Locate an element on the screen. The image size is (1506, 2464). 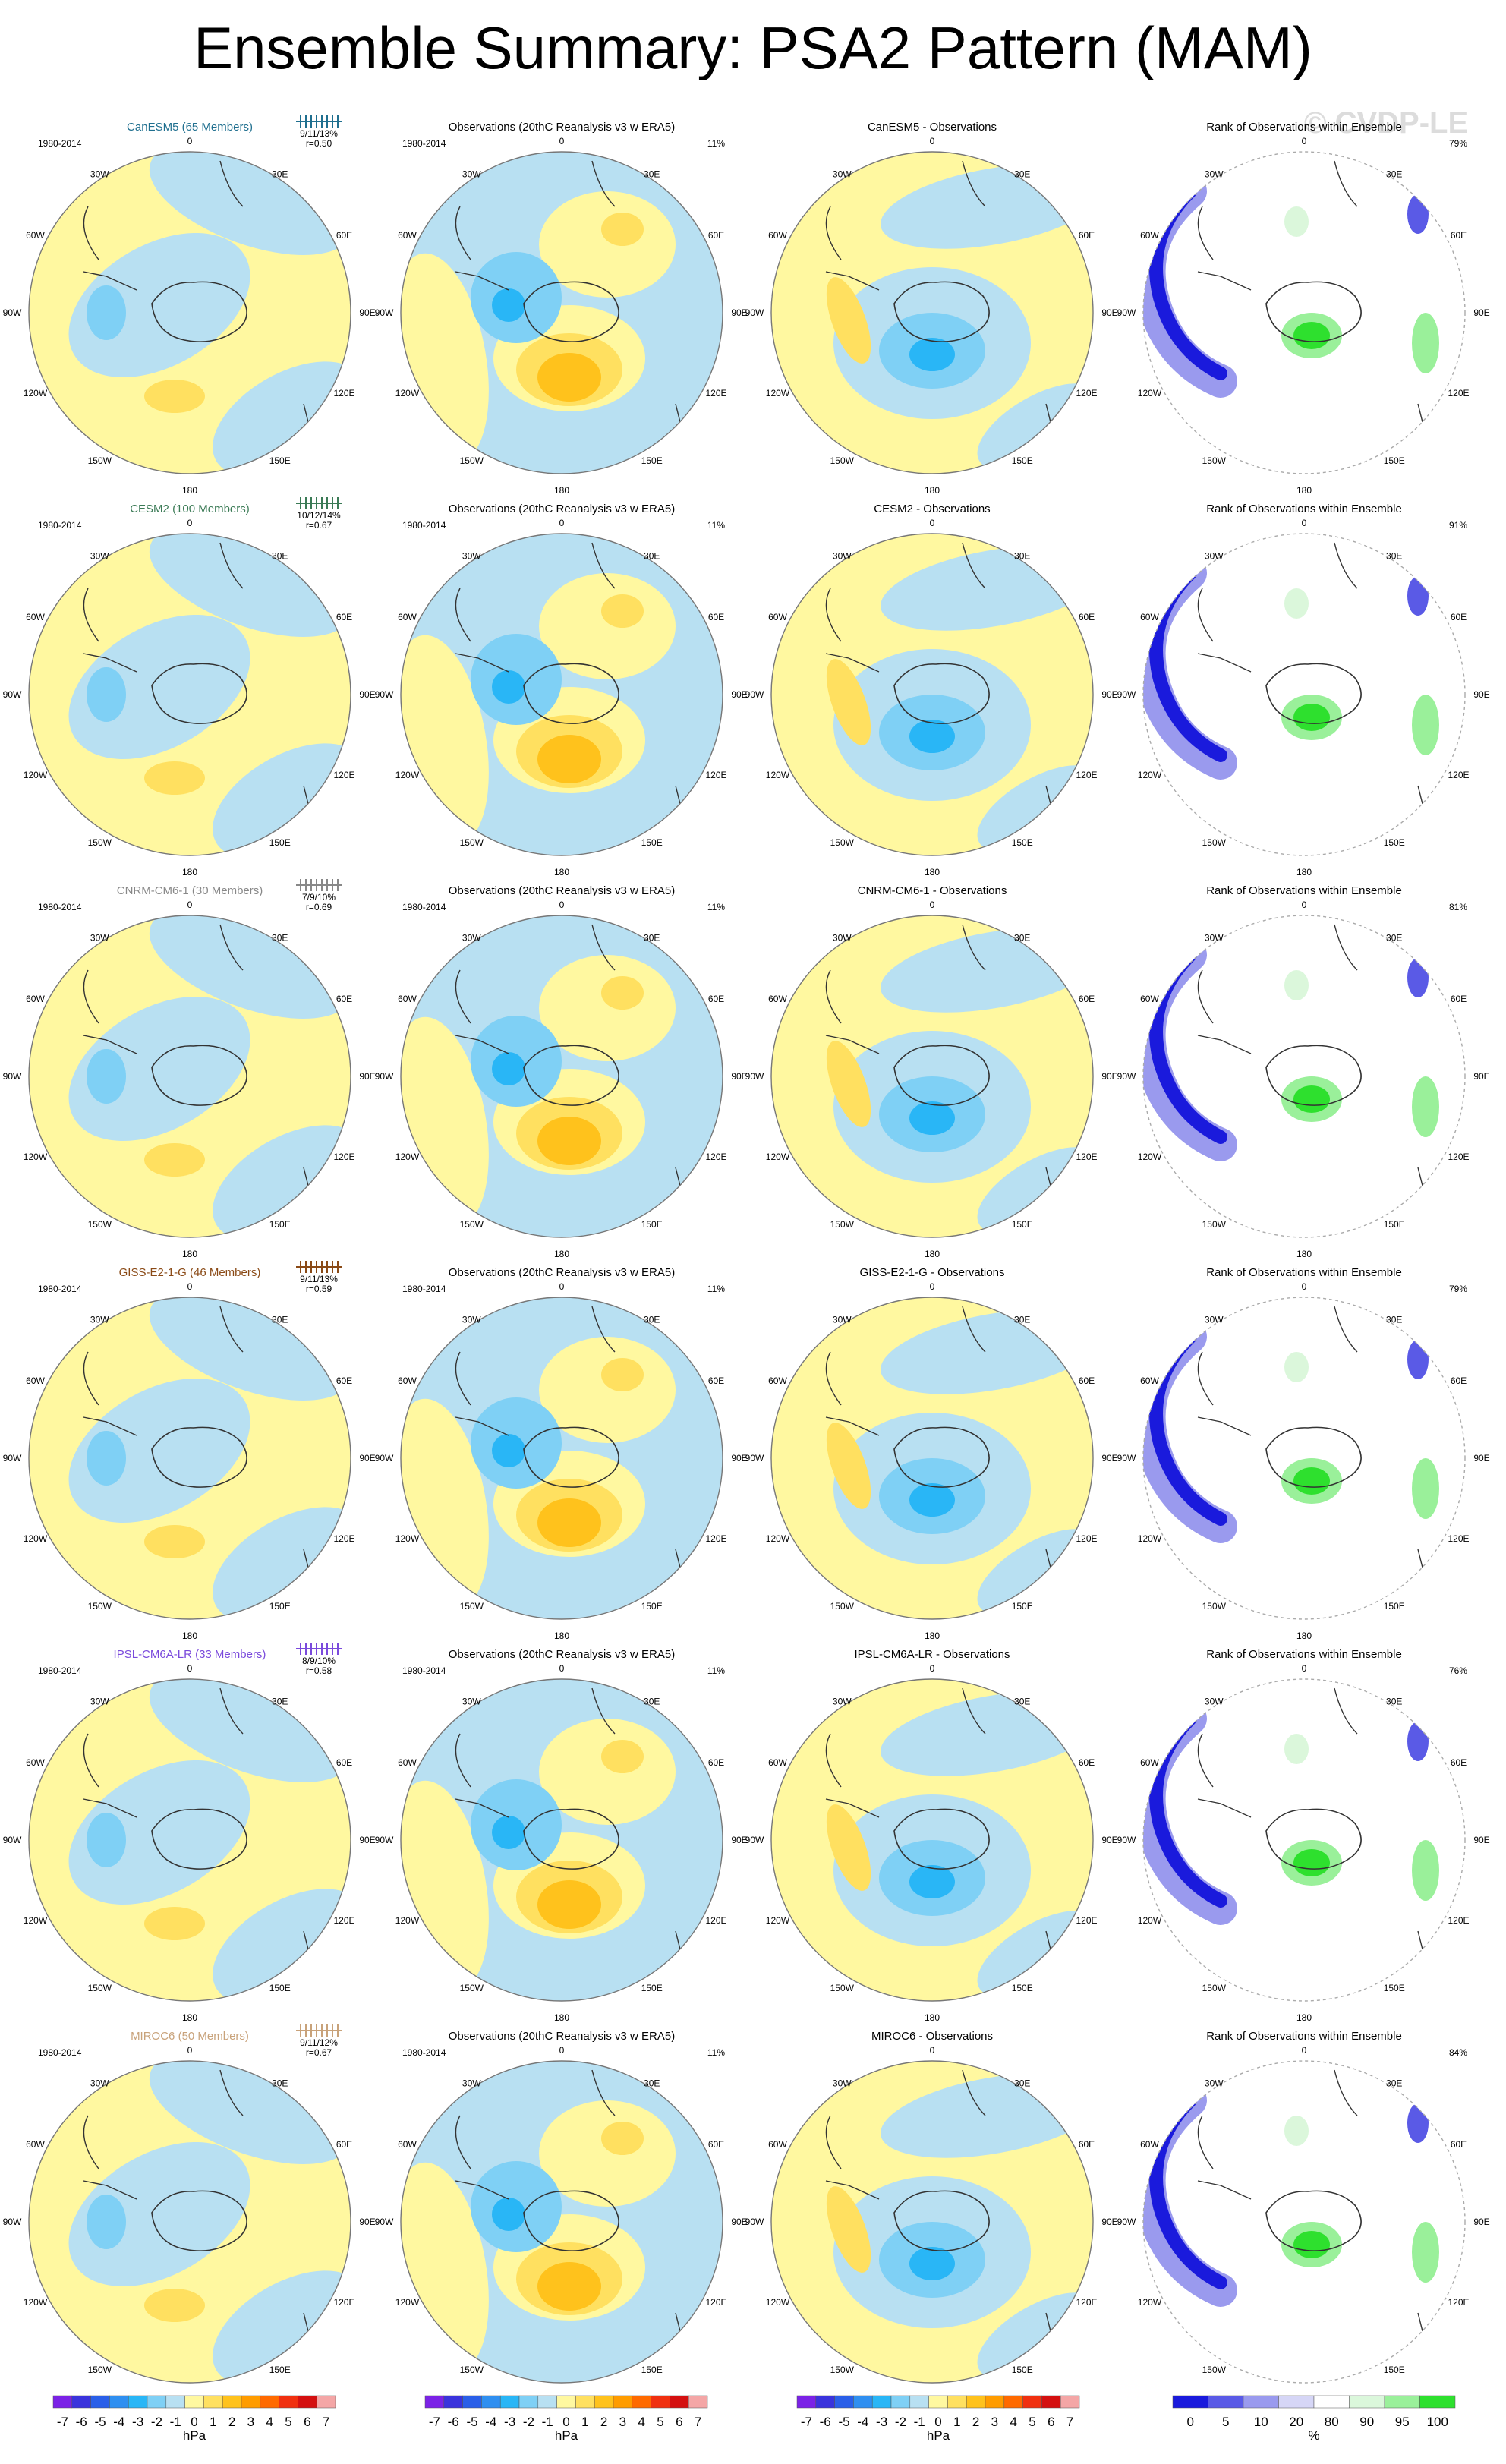
rank-colorbar: 0 5 10 20 80 90 95 100% is located at coordinates (1314, 2419).